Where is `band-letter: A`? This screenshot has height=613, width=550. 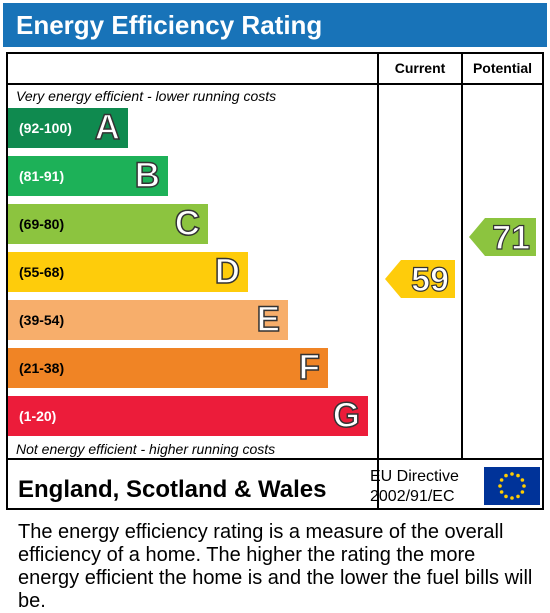
band-letter: A is located at coordinates (107, 127).